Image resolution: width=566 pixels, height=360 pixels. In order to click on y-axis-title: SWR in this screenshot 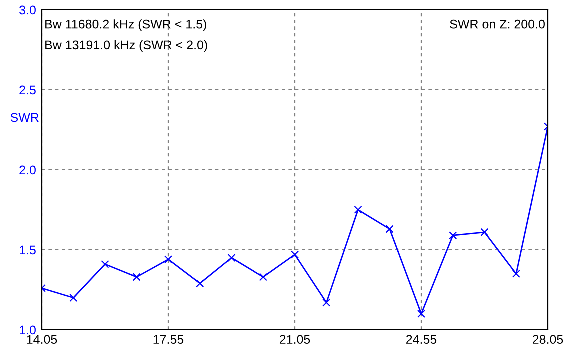, I will do `click(24, 117)`.